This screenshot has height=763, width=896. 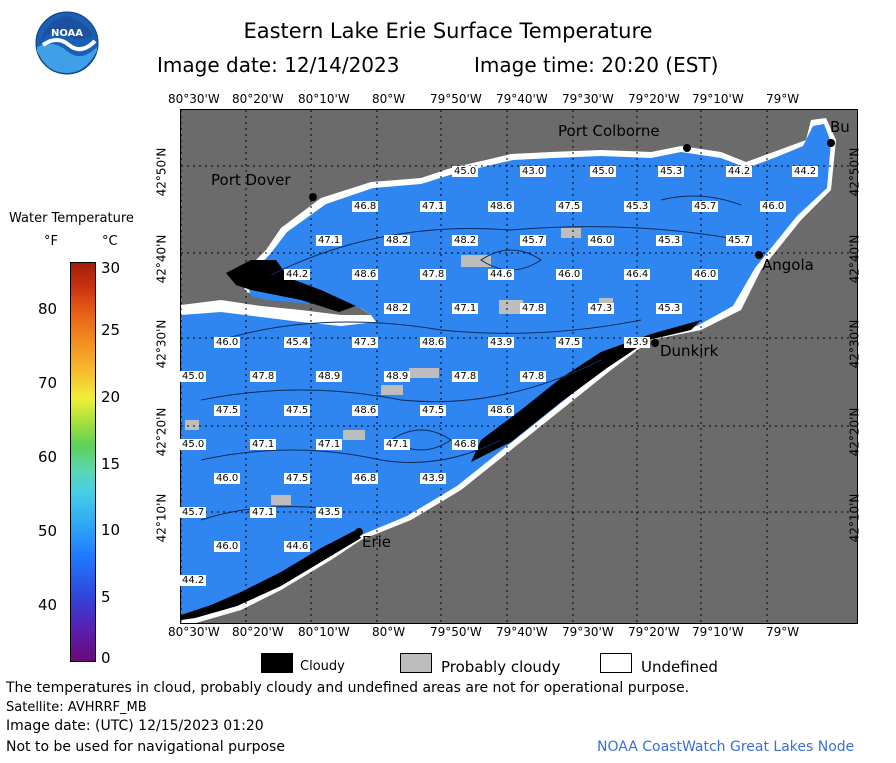 I want to click on celsius-tick: 10, so click(x=111, y=530).